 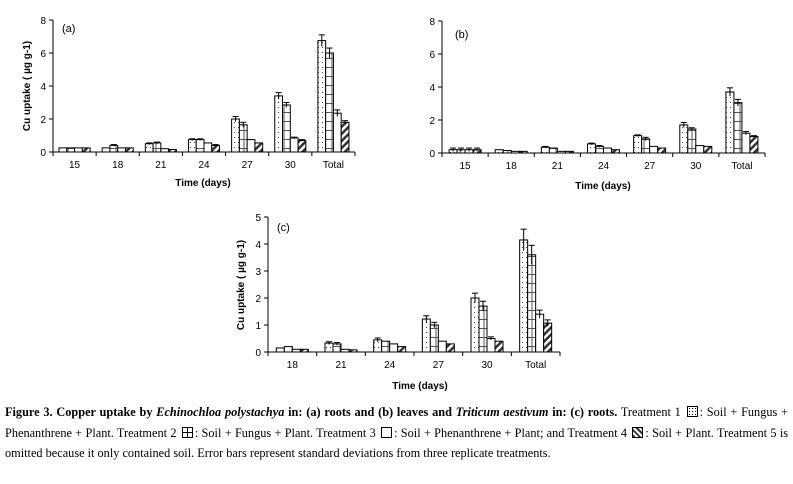 I want to click on y-axis-title: Cu uptake ( µg g-1), so click(x=241, y=285).